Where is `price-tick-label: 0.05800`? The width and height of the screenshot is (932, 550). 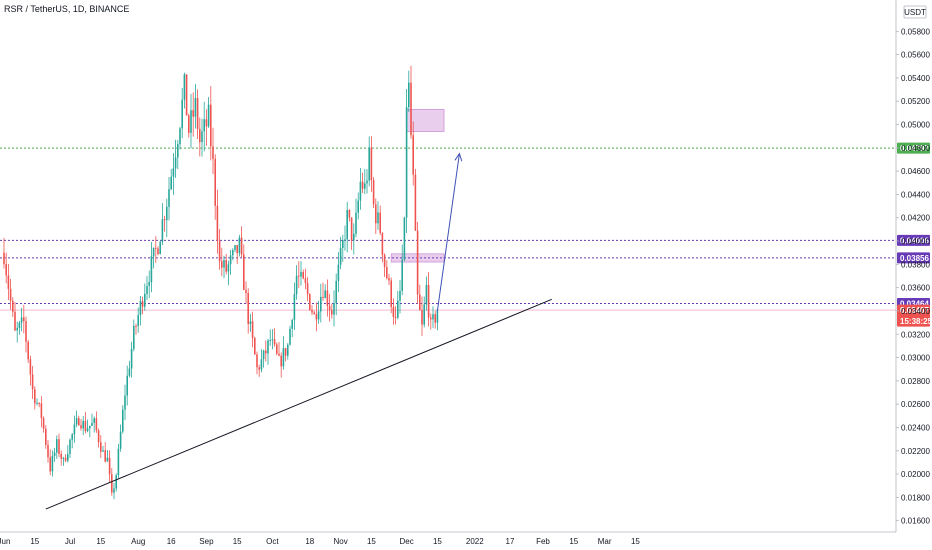
price-tick-label: 0.05800 is located at coordinates (915, 31).